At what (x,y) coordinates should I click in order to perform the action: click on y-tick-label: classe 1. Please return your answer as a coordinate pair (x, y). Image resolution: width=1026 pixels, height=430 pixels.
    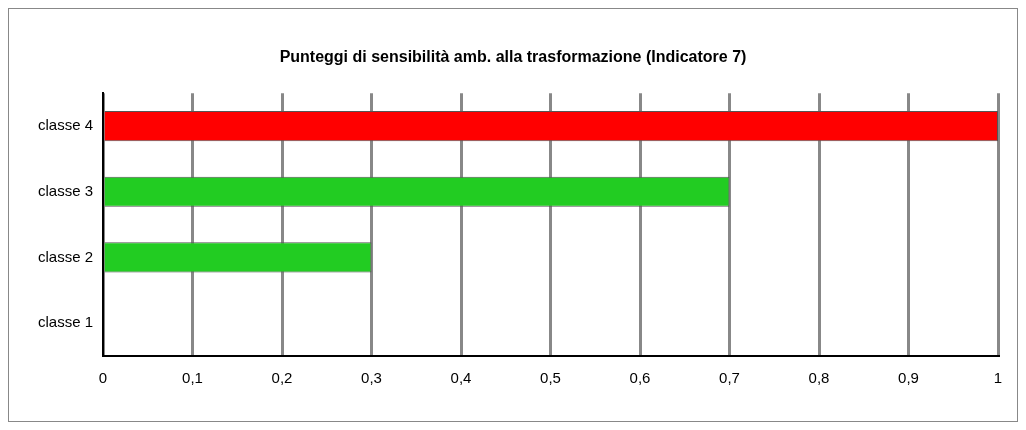
    Looking at the image, I should click on (66, 322).